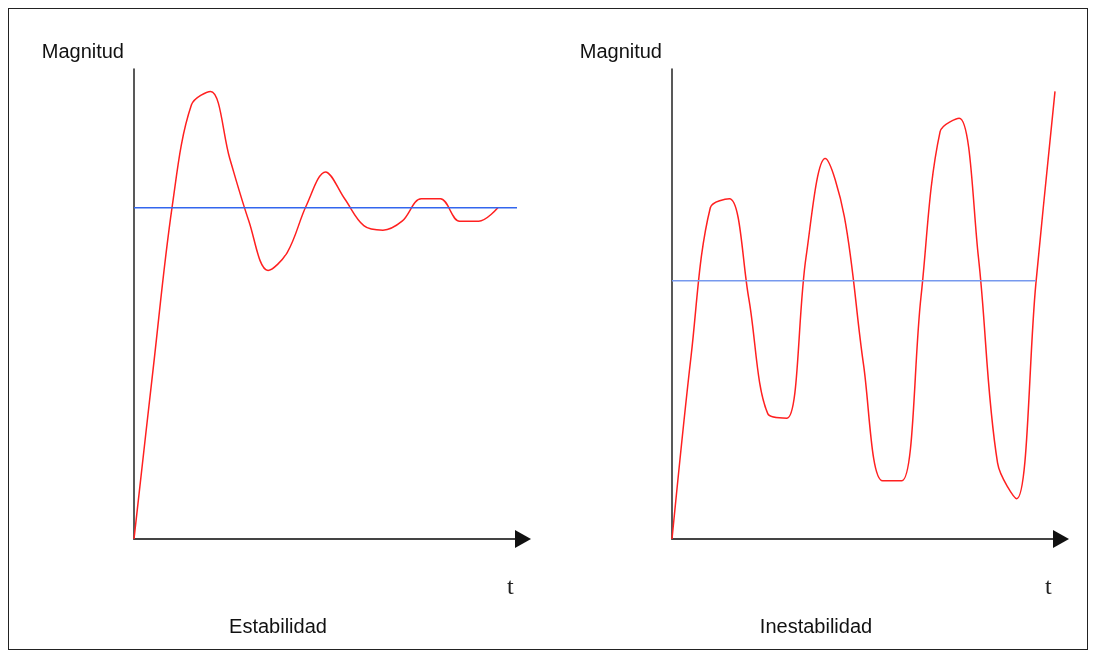  I want to click on text: Estabilidad, so click(278, 626).